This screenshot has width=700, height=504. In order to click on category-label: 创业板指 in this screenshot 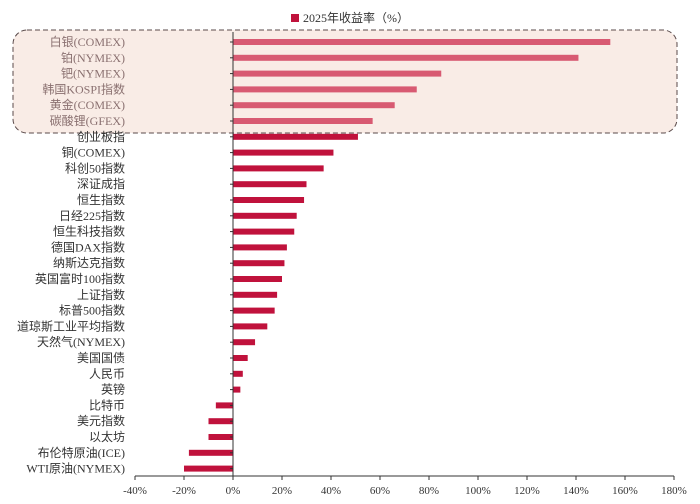, I will do `click(101, 136)`.